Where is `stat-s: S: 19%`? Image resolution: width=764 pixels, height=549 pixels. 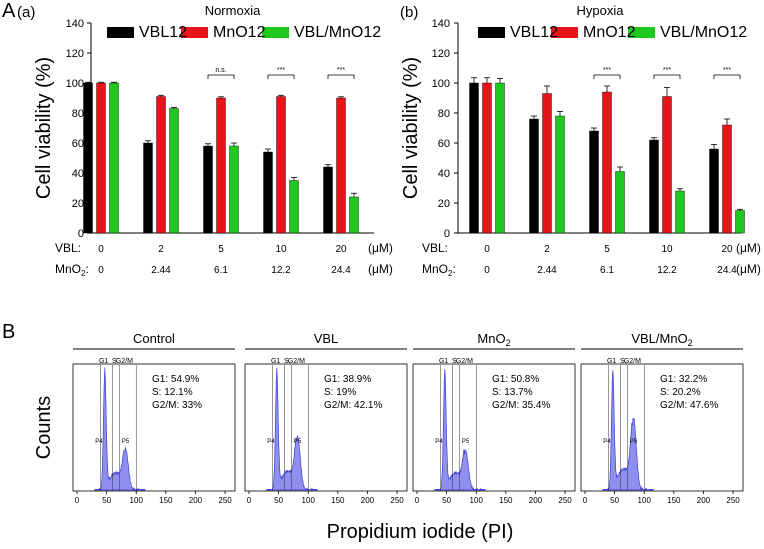
stat-s: S: 19% is located at coordinates (340, 392).